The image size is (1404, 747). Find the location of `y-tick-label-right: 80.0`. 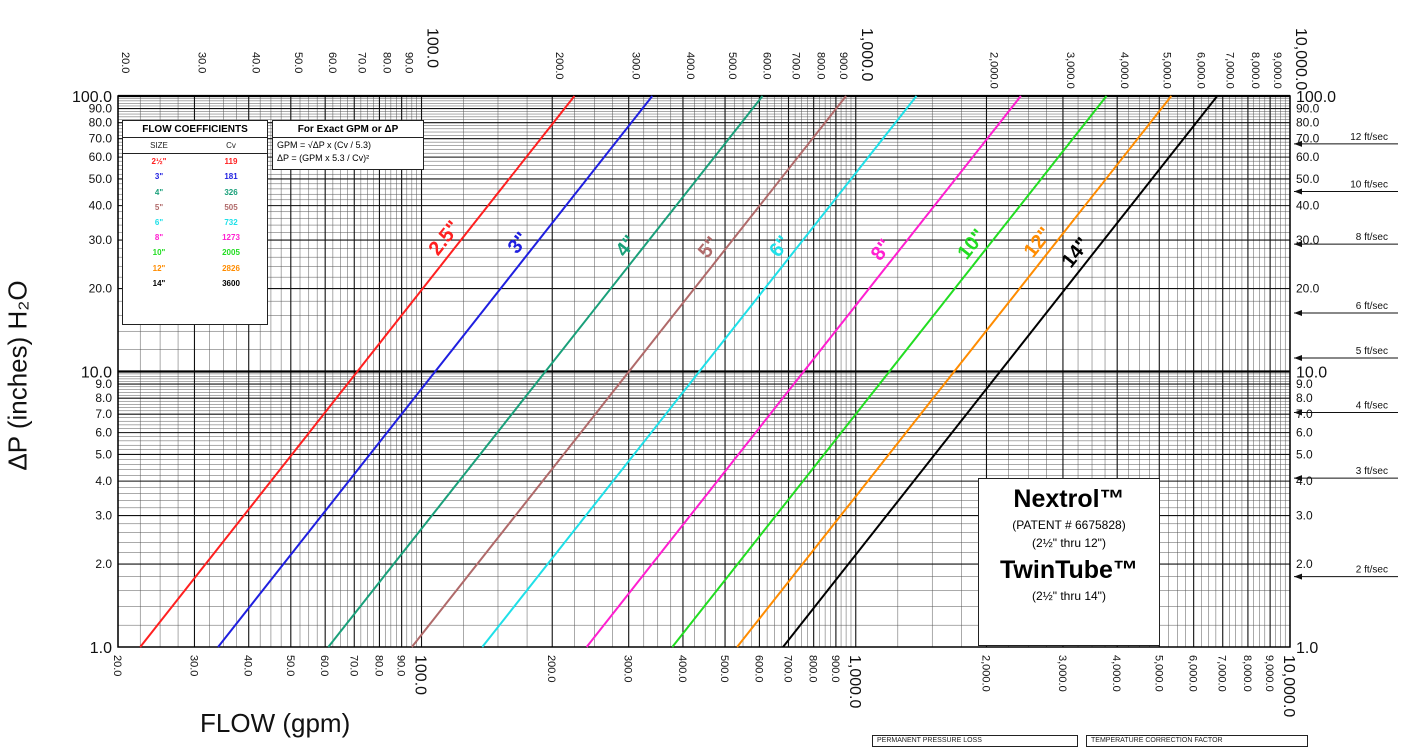

y-tick-label-right: 80.0 is located at coordinates (1308, 123).